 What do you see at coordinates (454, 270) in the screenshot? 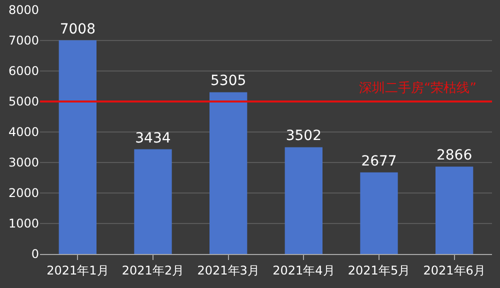
I see `x-tick-label: 2021年6月` at bounding box center [454, 270].